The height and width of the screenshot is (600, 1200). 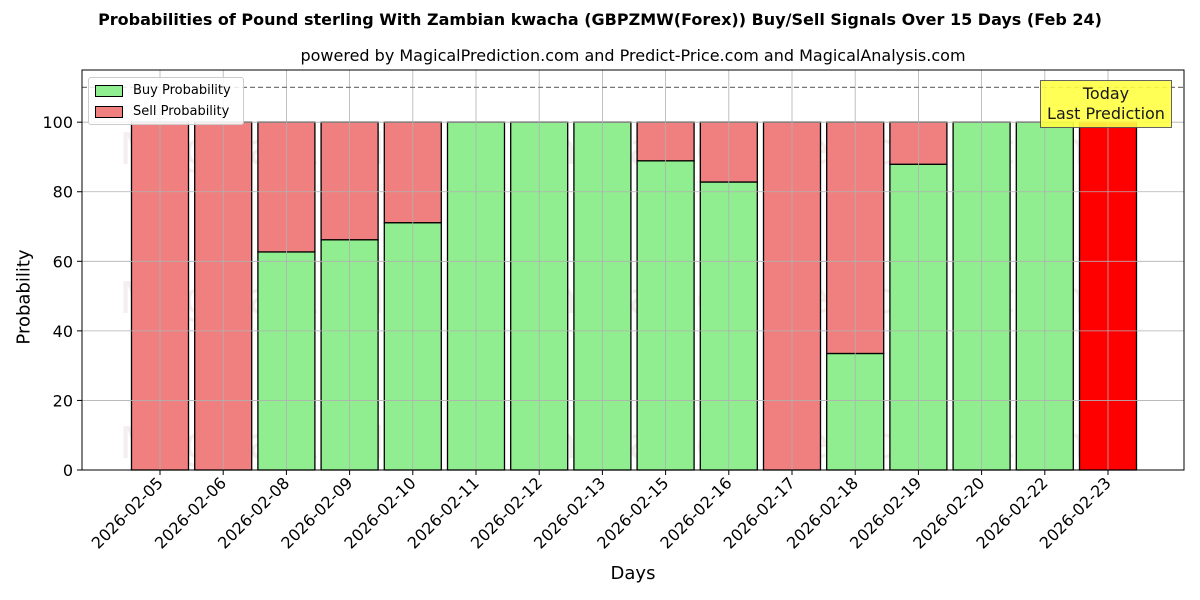 I want to click on legend-item-sell: Sell Probability, so click(x=162, y=111).